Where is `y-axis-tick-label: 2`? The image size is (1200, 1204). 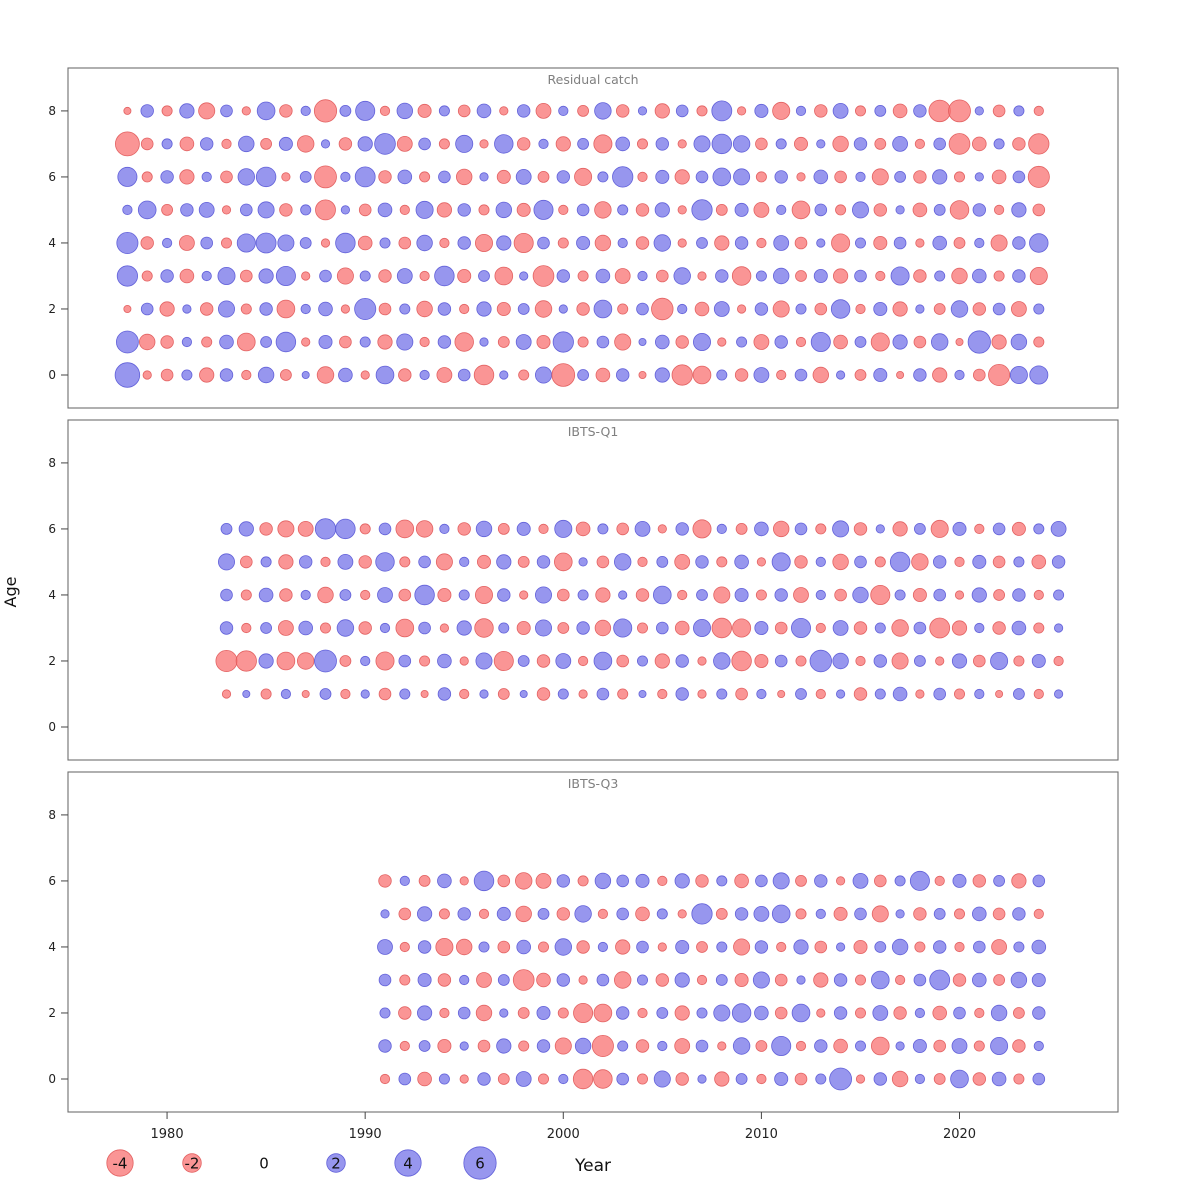 y-axis-tick-label: 2 is located at coordinates (52, 1013).